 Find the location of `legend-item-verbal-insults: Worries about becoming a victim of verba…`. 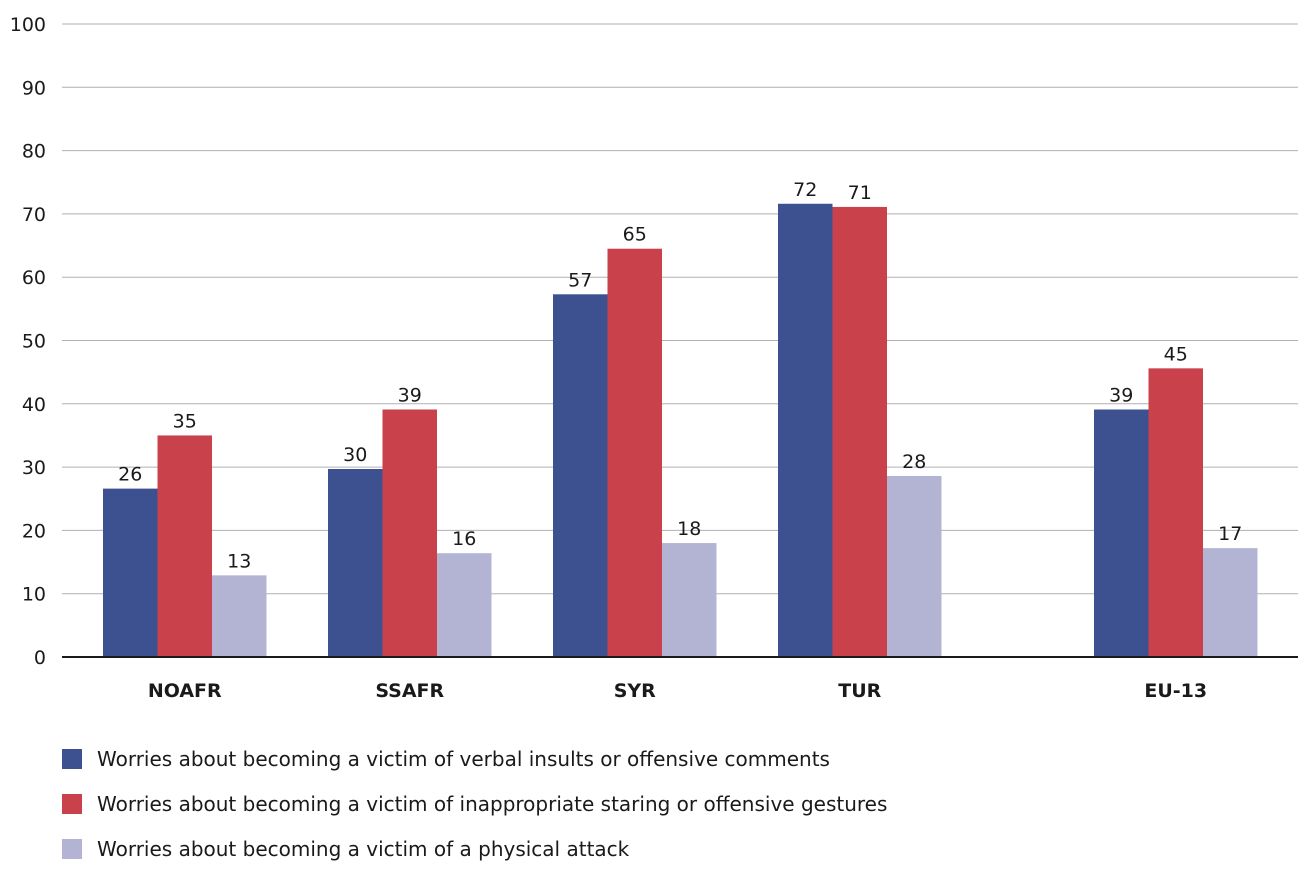

legend-item-verbal-insults: Worries about becoming a victim of verba… is located at coordinates (474, 758).